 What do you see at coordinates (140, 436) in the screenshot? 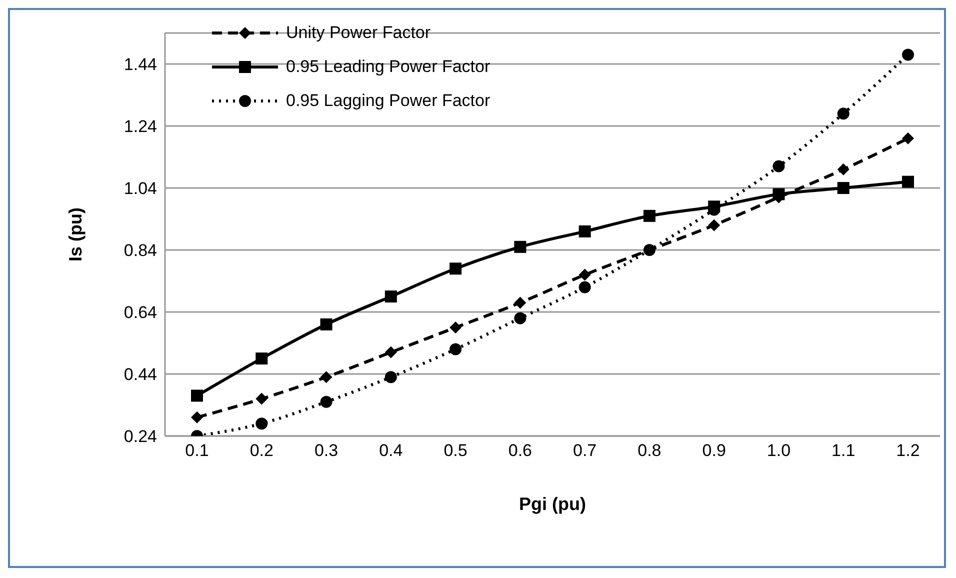
I see `y-tick-label: 0.24` at bounding box center [140, 436].